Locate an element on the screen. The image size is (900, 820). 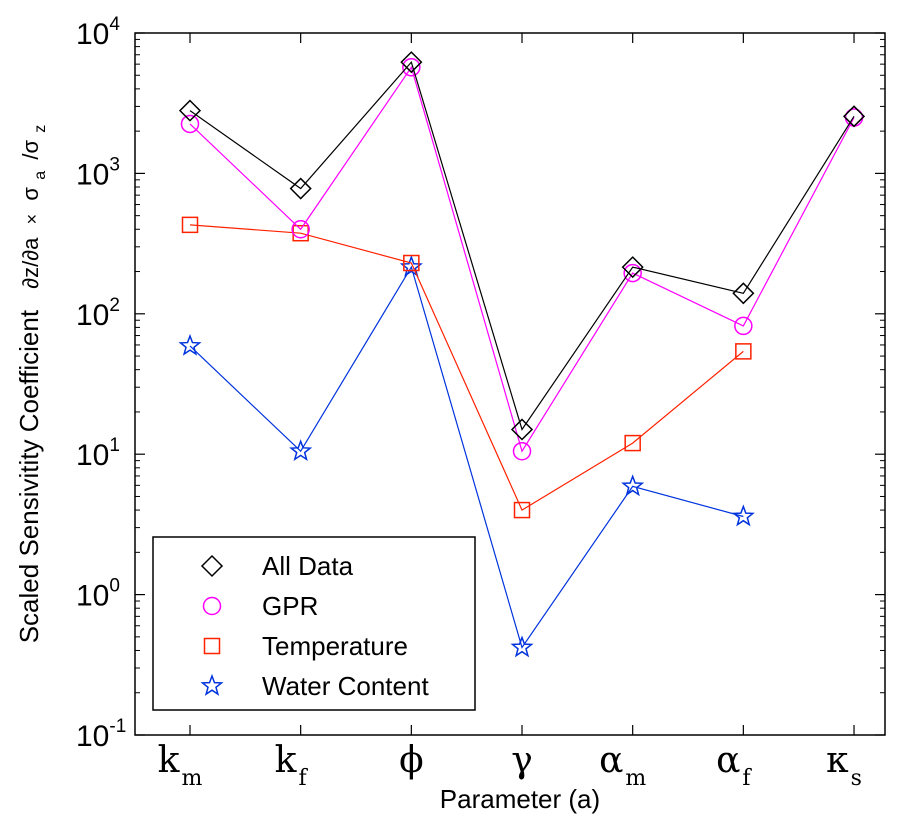
legend-box is located at coordinates (314, 623).